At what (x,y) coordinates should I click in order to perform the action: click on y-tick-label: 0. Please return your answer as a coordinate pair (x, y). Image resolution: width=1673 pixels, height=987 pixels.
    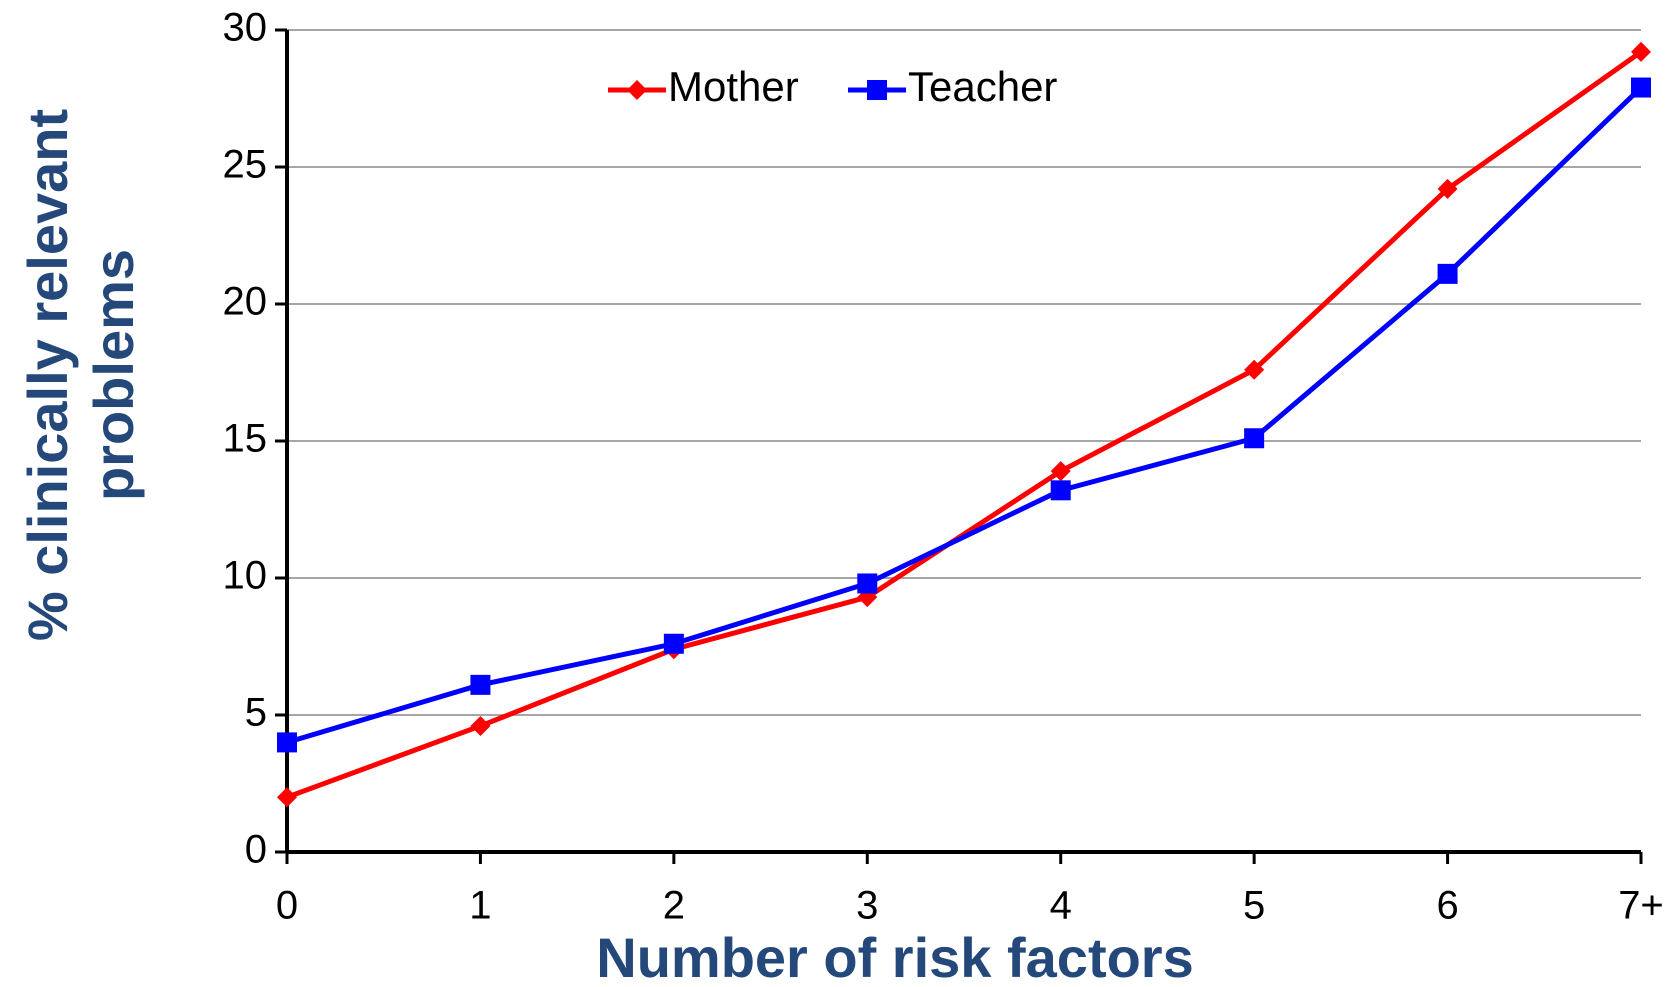
    Looking at the image, I should click on (256, 850).